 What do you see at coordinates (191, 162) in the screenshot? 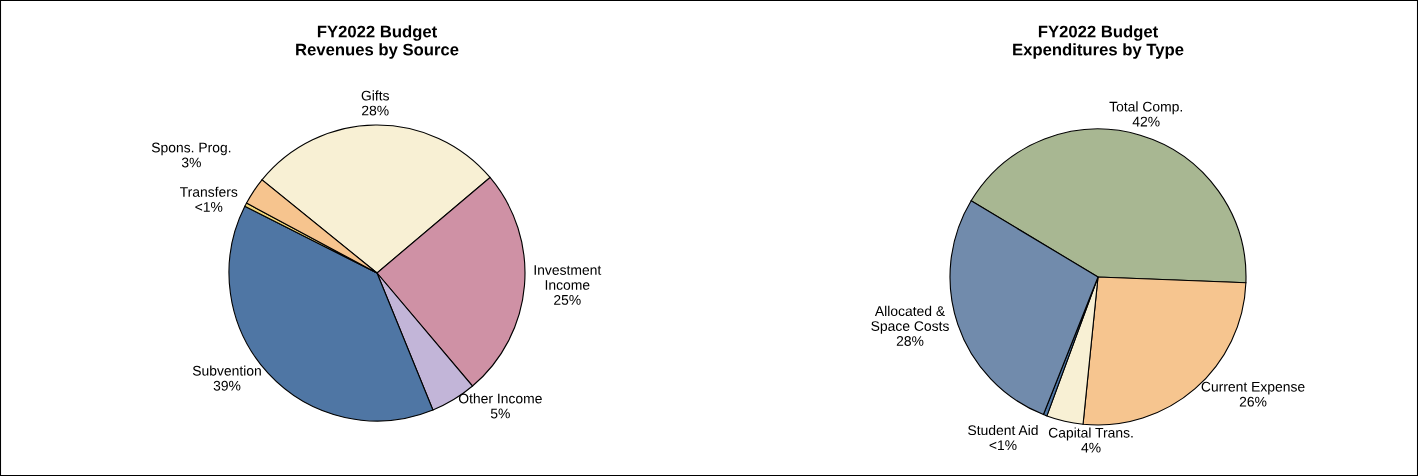
I see `data-label: 3%` at bounding box center [191, 162].